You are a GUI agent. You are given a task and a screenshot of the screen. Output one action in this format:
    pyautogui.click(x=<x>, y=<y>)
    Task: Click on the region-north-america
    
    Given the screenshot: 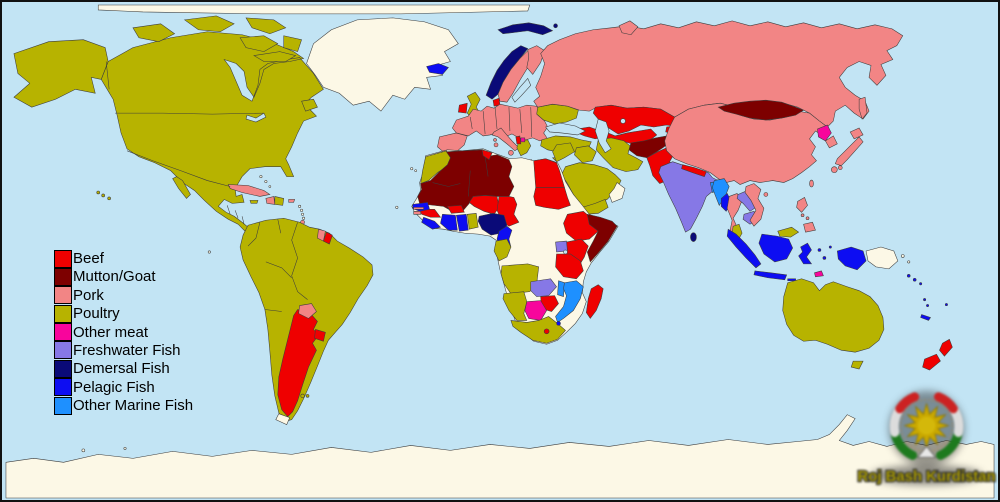 What is the action you would take?
    pyautogui.click(x=168, y=123)
    